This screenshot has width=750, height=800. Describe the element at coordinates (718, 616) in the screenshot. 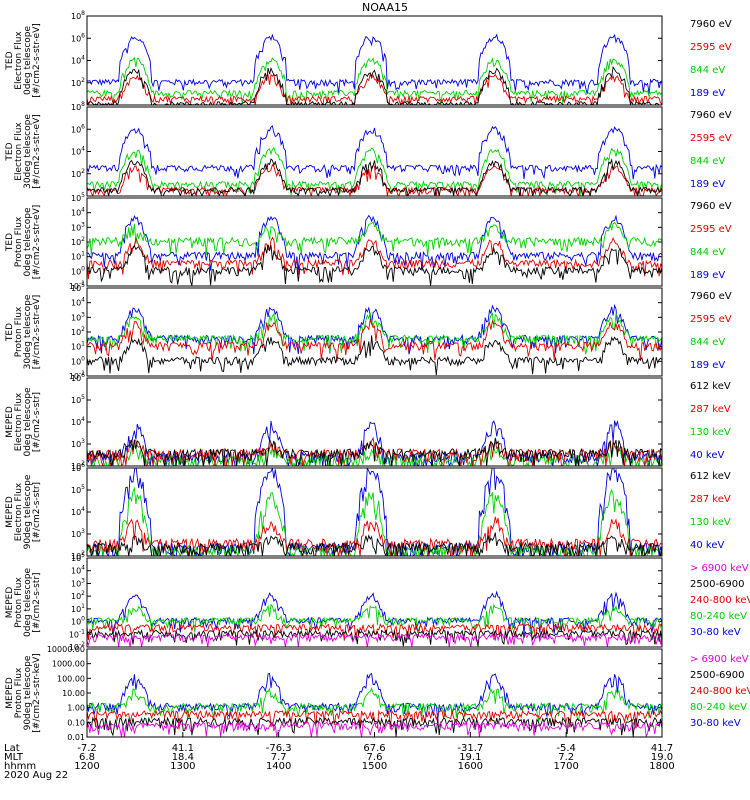

I see `legend-entry: 80-240 keV` at that location.